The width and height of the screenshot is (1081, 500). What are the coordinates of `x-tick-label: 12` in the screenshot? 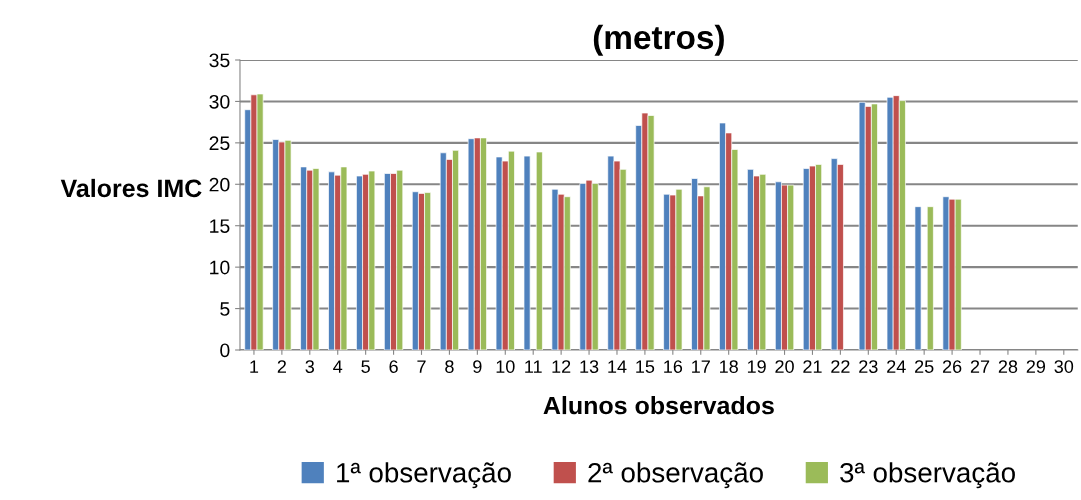 It's located at (561, 366).